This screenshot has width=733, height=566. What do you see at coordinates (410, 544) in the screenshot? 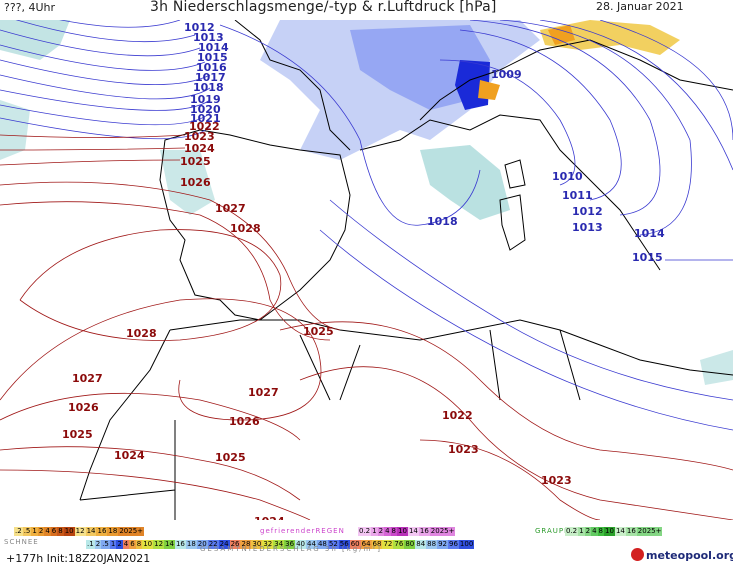
I see `legend-cell: 80` at bounding box center [410, 544].